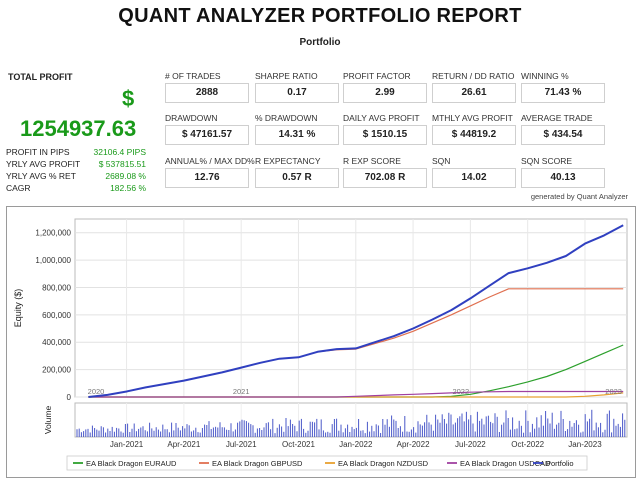  I want to click on generated-by-note: generated by Quant Analyzer, so click(579, 196).